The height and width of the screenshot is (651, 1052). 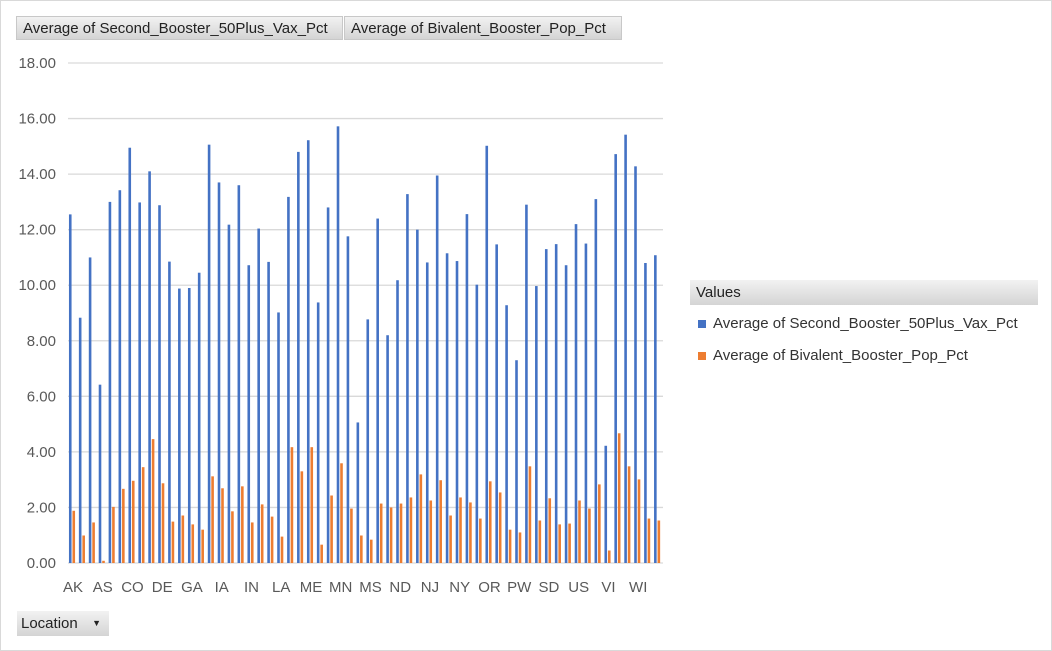 I want to click on bar-second-booster-NE, so click(x=407, y=378).